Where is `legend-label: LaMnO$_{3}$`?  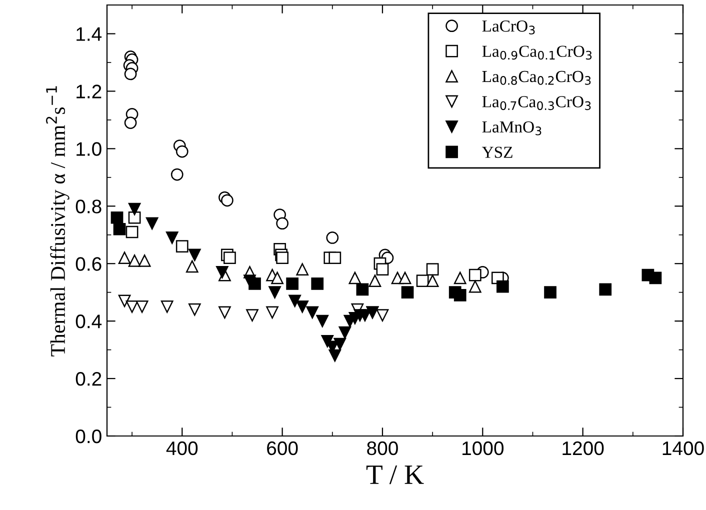 legend-label: LaMnO$_{3}$ is located at coordinates (512, 128).